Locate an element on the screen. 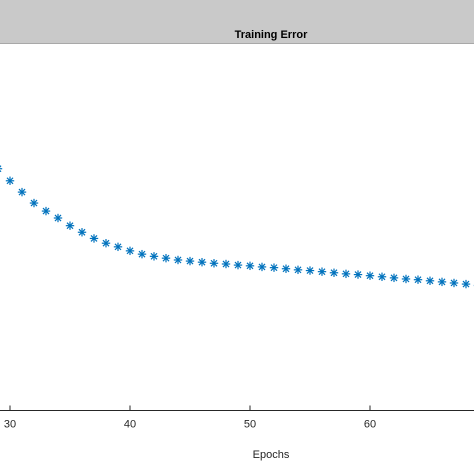 The width and height of the screenshot is (474, 474). title-bar: Training Error is located at coordinates (237, 22).